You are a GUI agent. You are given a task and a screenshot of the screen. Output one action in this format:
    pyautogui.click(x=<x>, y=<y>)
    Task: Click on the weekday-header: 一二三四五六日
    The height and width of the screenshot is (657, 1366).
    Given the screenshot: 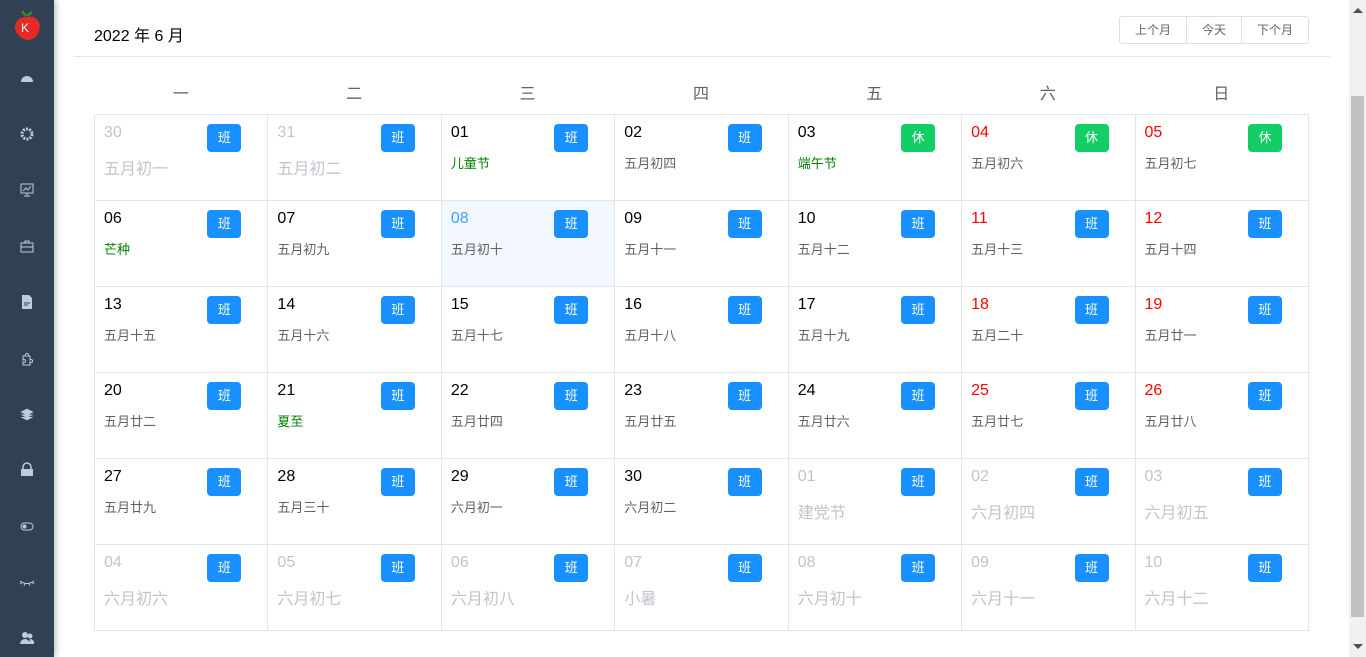 What is the action you would take?
    pyautogui.click(x=701, y=93)
    